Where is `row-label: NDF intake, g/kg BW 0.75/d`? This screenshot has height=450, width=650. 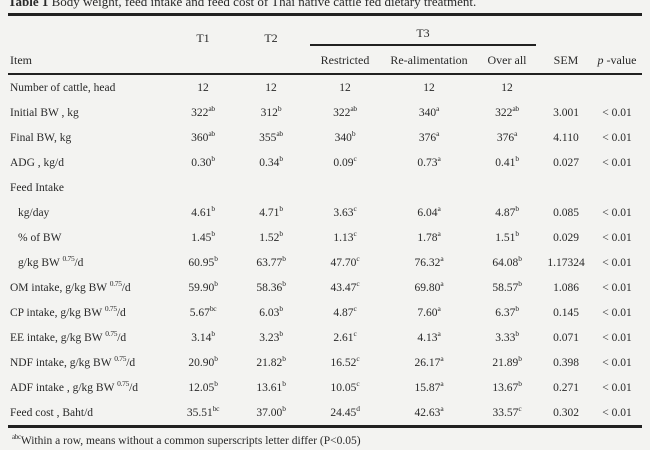
row-label: NDF intake, g/kg BW 0.75/d is located at coordinates (73, 361).